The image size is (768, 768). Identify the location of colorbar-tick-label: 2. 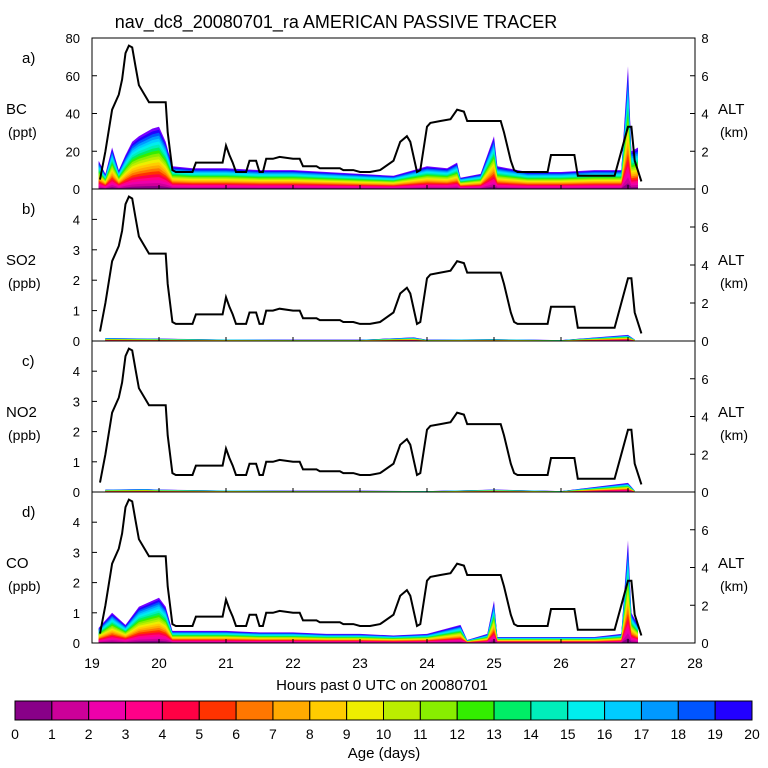
(89, 734).